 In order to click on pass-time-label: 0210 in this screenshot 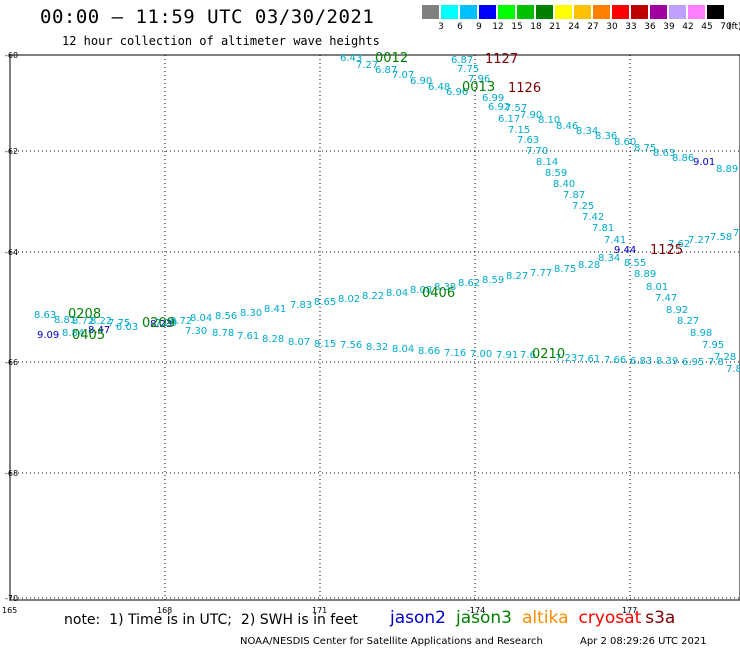, I will do `click(548, 354)`.